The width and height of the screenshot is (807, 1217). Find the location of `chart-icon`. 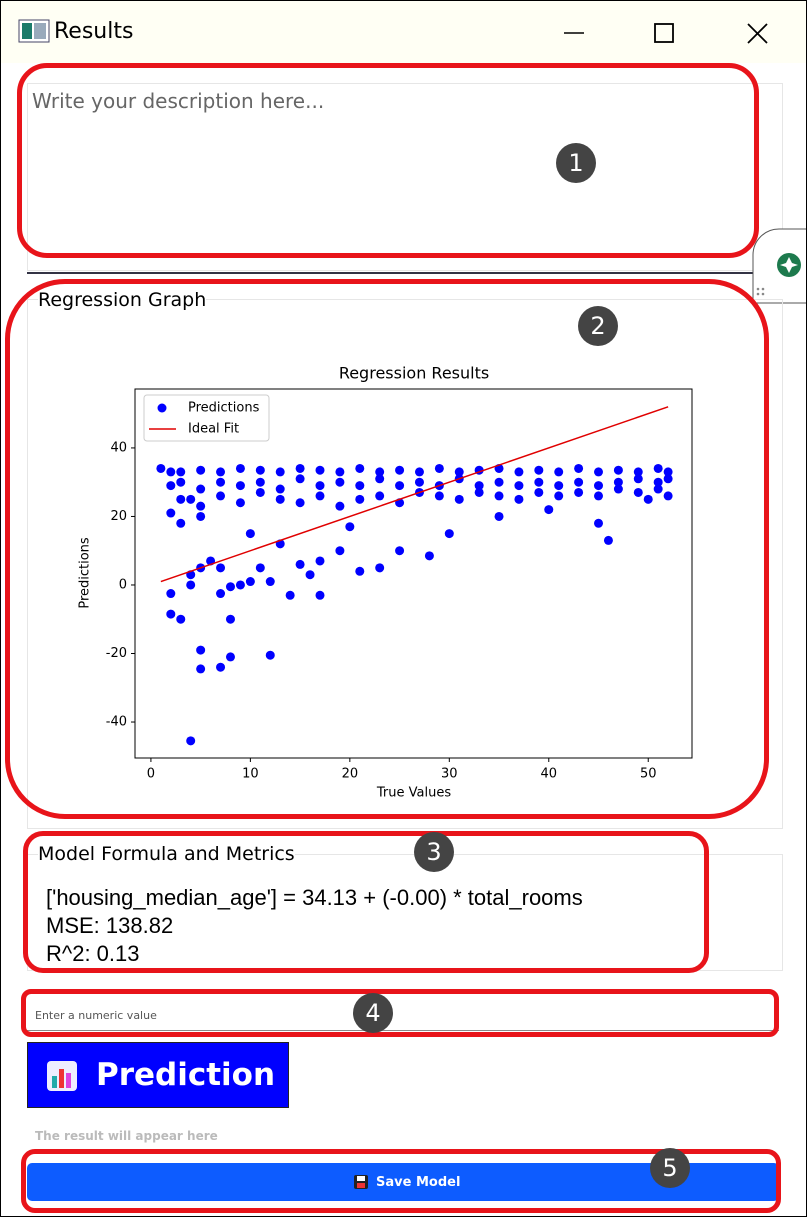

chart-icon is located at coordinates (62, 1076).